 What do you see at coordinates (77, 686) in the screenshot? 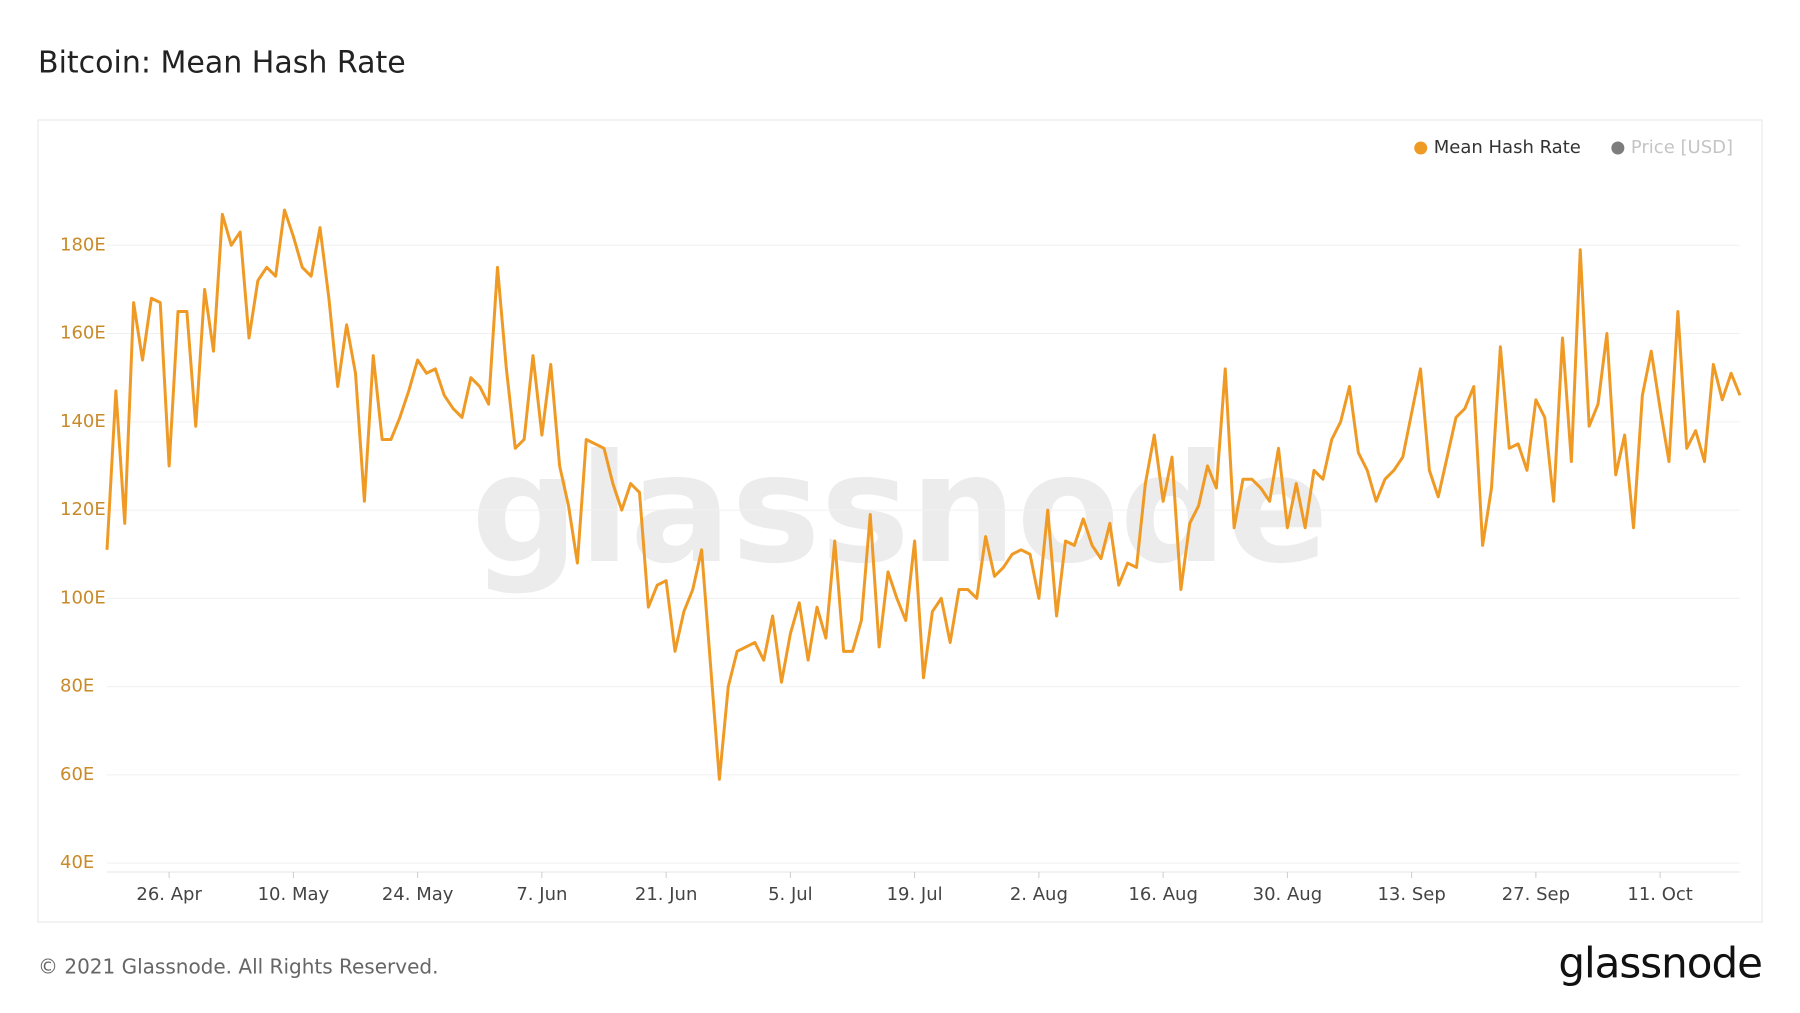
I see `y-tick-label: 80E` at bounding box center [77, 686].